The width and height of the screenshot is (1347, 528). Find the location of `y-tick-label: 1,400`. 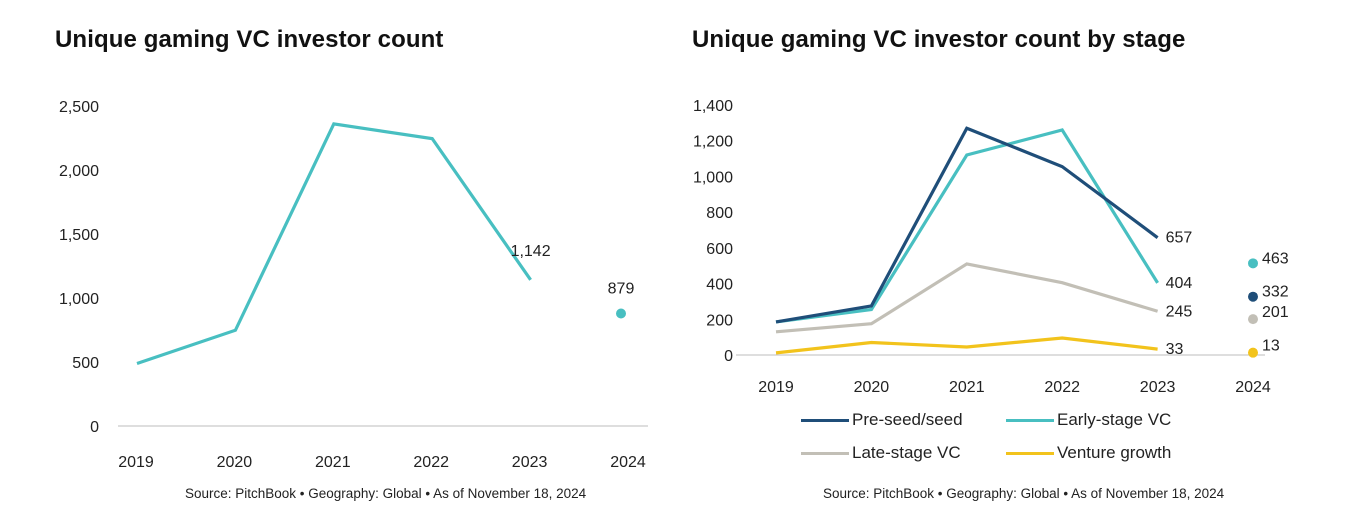

y-tick-label: 1,400 is located at coordinates (713, 106).